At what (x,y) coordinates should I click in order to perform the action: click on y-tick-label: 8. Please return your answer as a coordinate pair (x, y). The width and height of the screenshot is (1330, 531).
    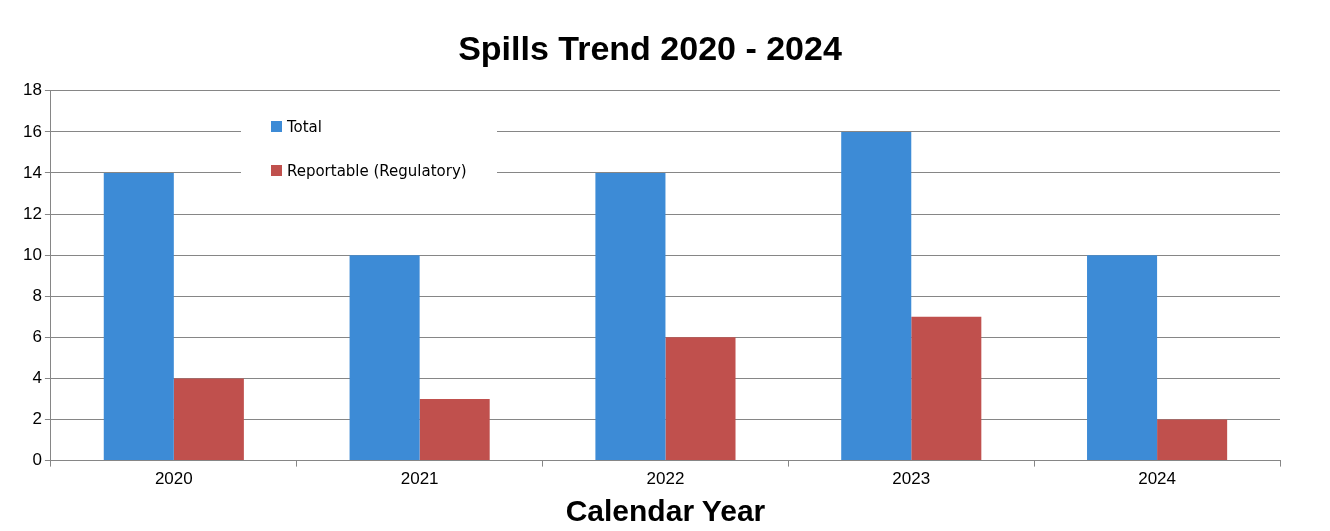
    Looking at the image, I should click on (37, 295).